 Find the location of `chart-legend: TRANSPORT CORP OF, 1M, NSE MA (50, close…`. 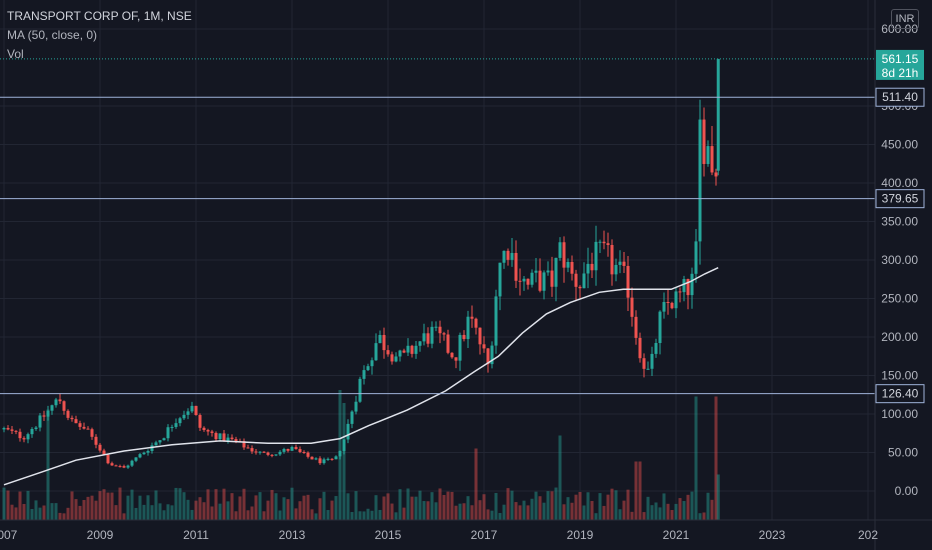

chart-legend: TRANSPORT CORP OF, 1M, NSE MA (50, close… is located at coordinates (99, 35).